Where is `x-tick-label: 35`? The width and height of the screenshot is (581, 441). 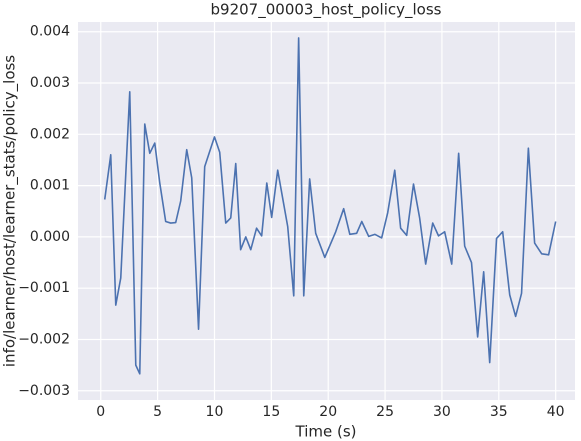
x-tick-label: 35 is located at coordinates (499, 412).